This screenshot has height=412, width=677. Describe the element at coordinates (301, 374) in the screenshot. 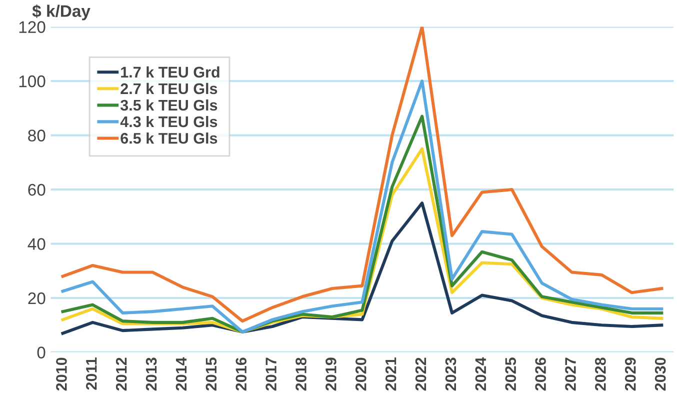

I see `x-tick-label: 2018` at that location.